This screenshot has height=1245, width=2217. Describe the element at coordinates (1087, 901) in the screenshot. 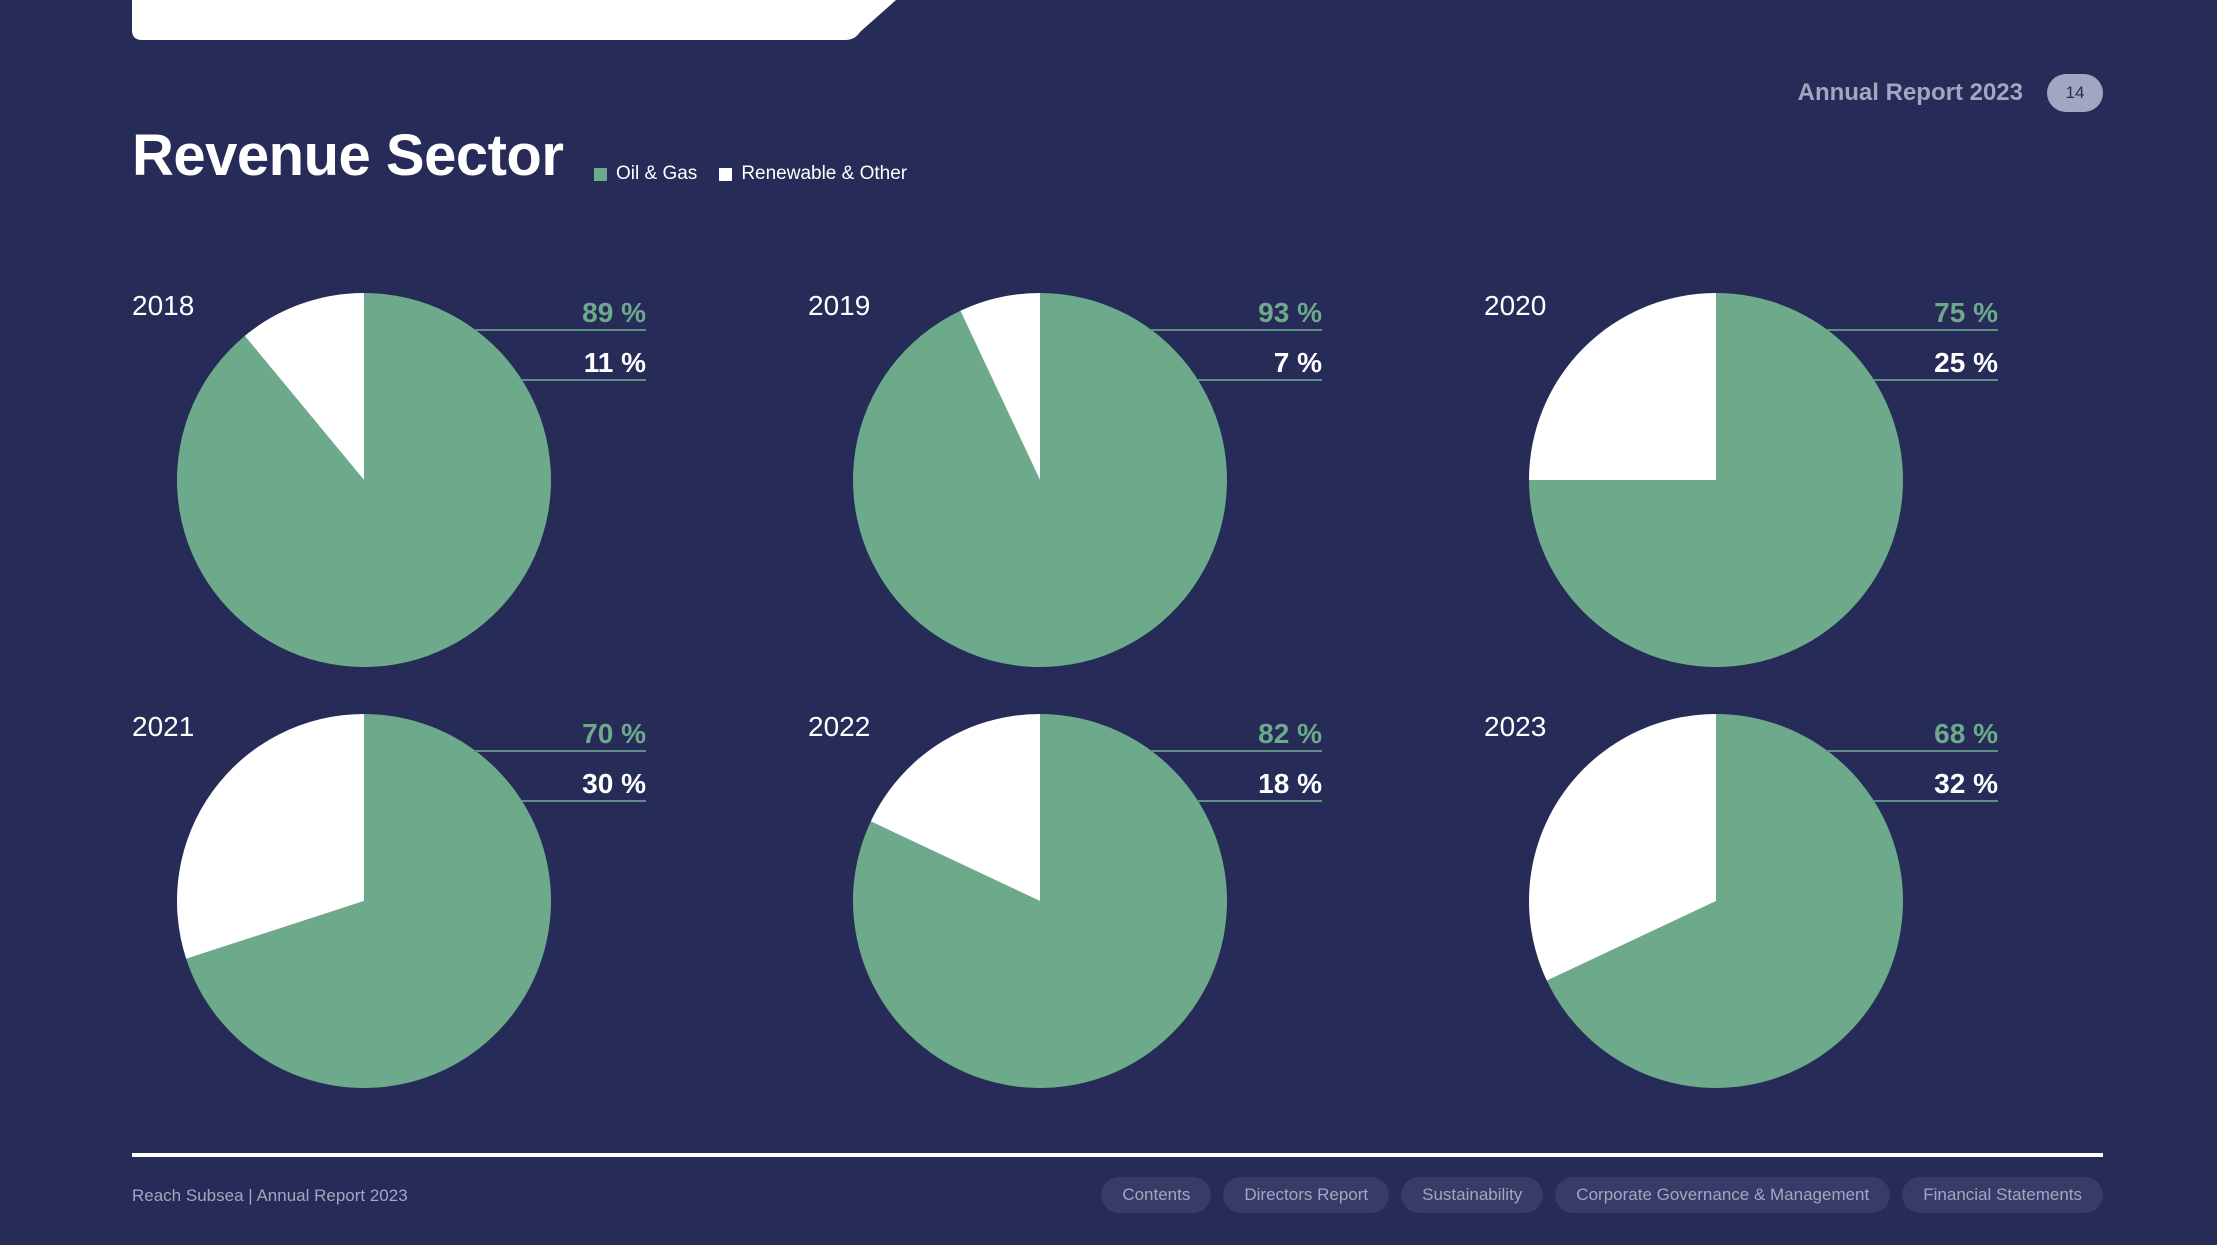

I see `pie-chart-svg-2022: 82 % 18 %` at that location.